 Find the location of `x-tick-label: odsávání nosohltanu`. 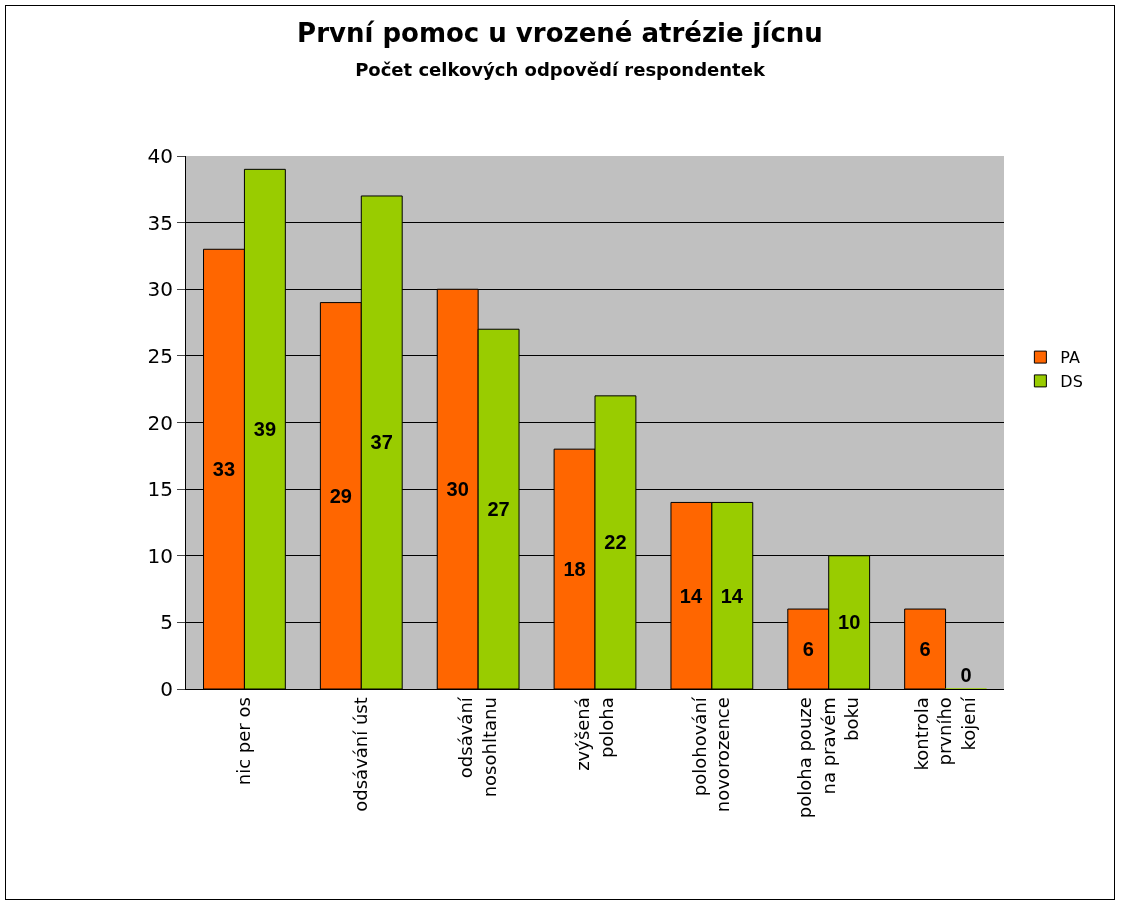

x-tick-label: odsávání nosohltanu is located at coordinates (477, 747).